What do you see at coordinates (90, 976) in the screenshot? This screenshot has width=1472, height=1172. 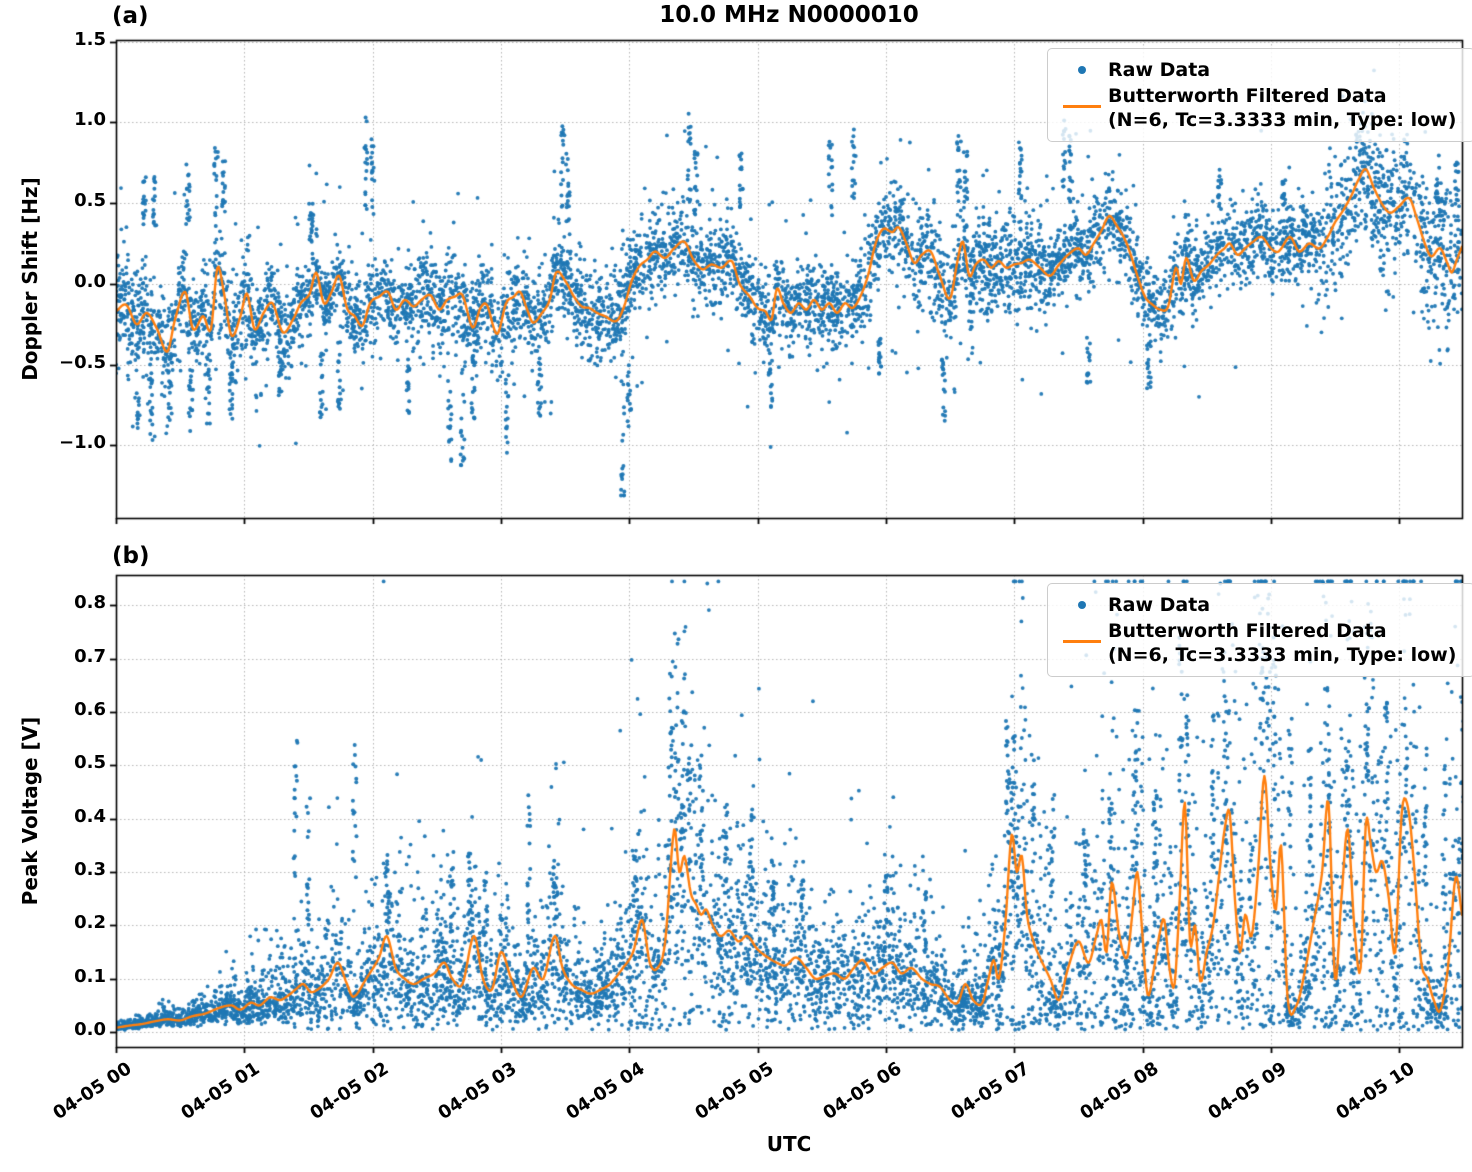 I see `y-tick-label-panel-b-7: 0.1` at bounding box center [90, 976].